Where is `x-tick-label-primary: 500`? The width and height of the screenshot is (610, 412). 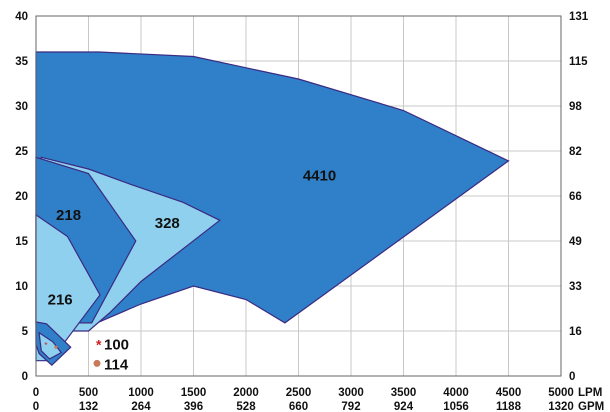
x-tick-label-primary: 500 is located at coordinates (88, 393).